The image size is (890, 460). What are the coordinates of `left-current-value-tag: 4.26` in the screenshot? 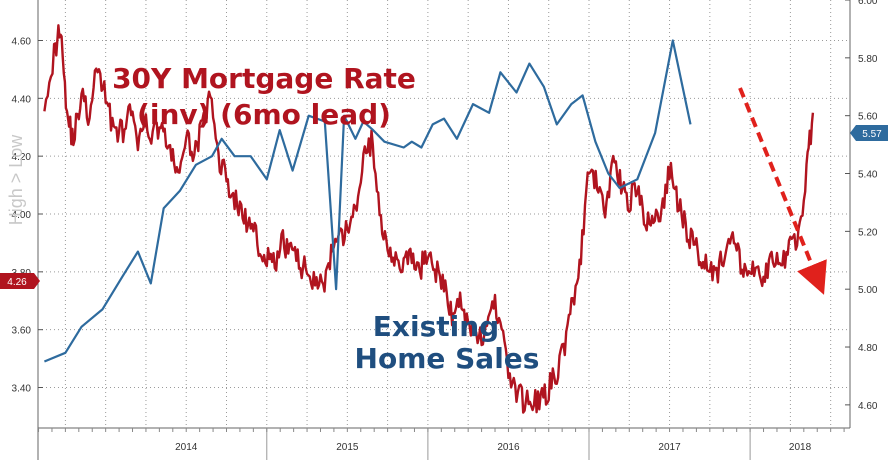 It's located at (20, 281).